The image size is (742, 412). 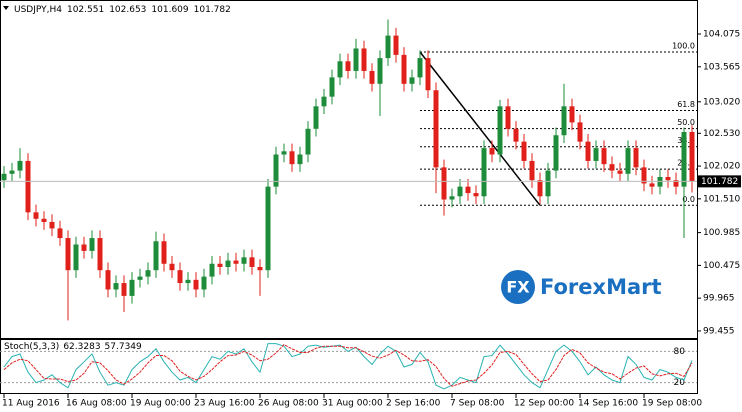 I want to click on x-tick-label: 2 Sep 16:00, so click(x=413, y=404).